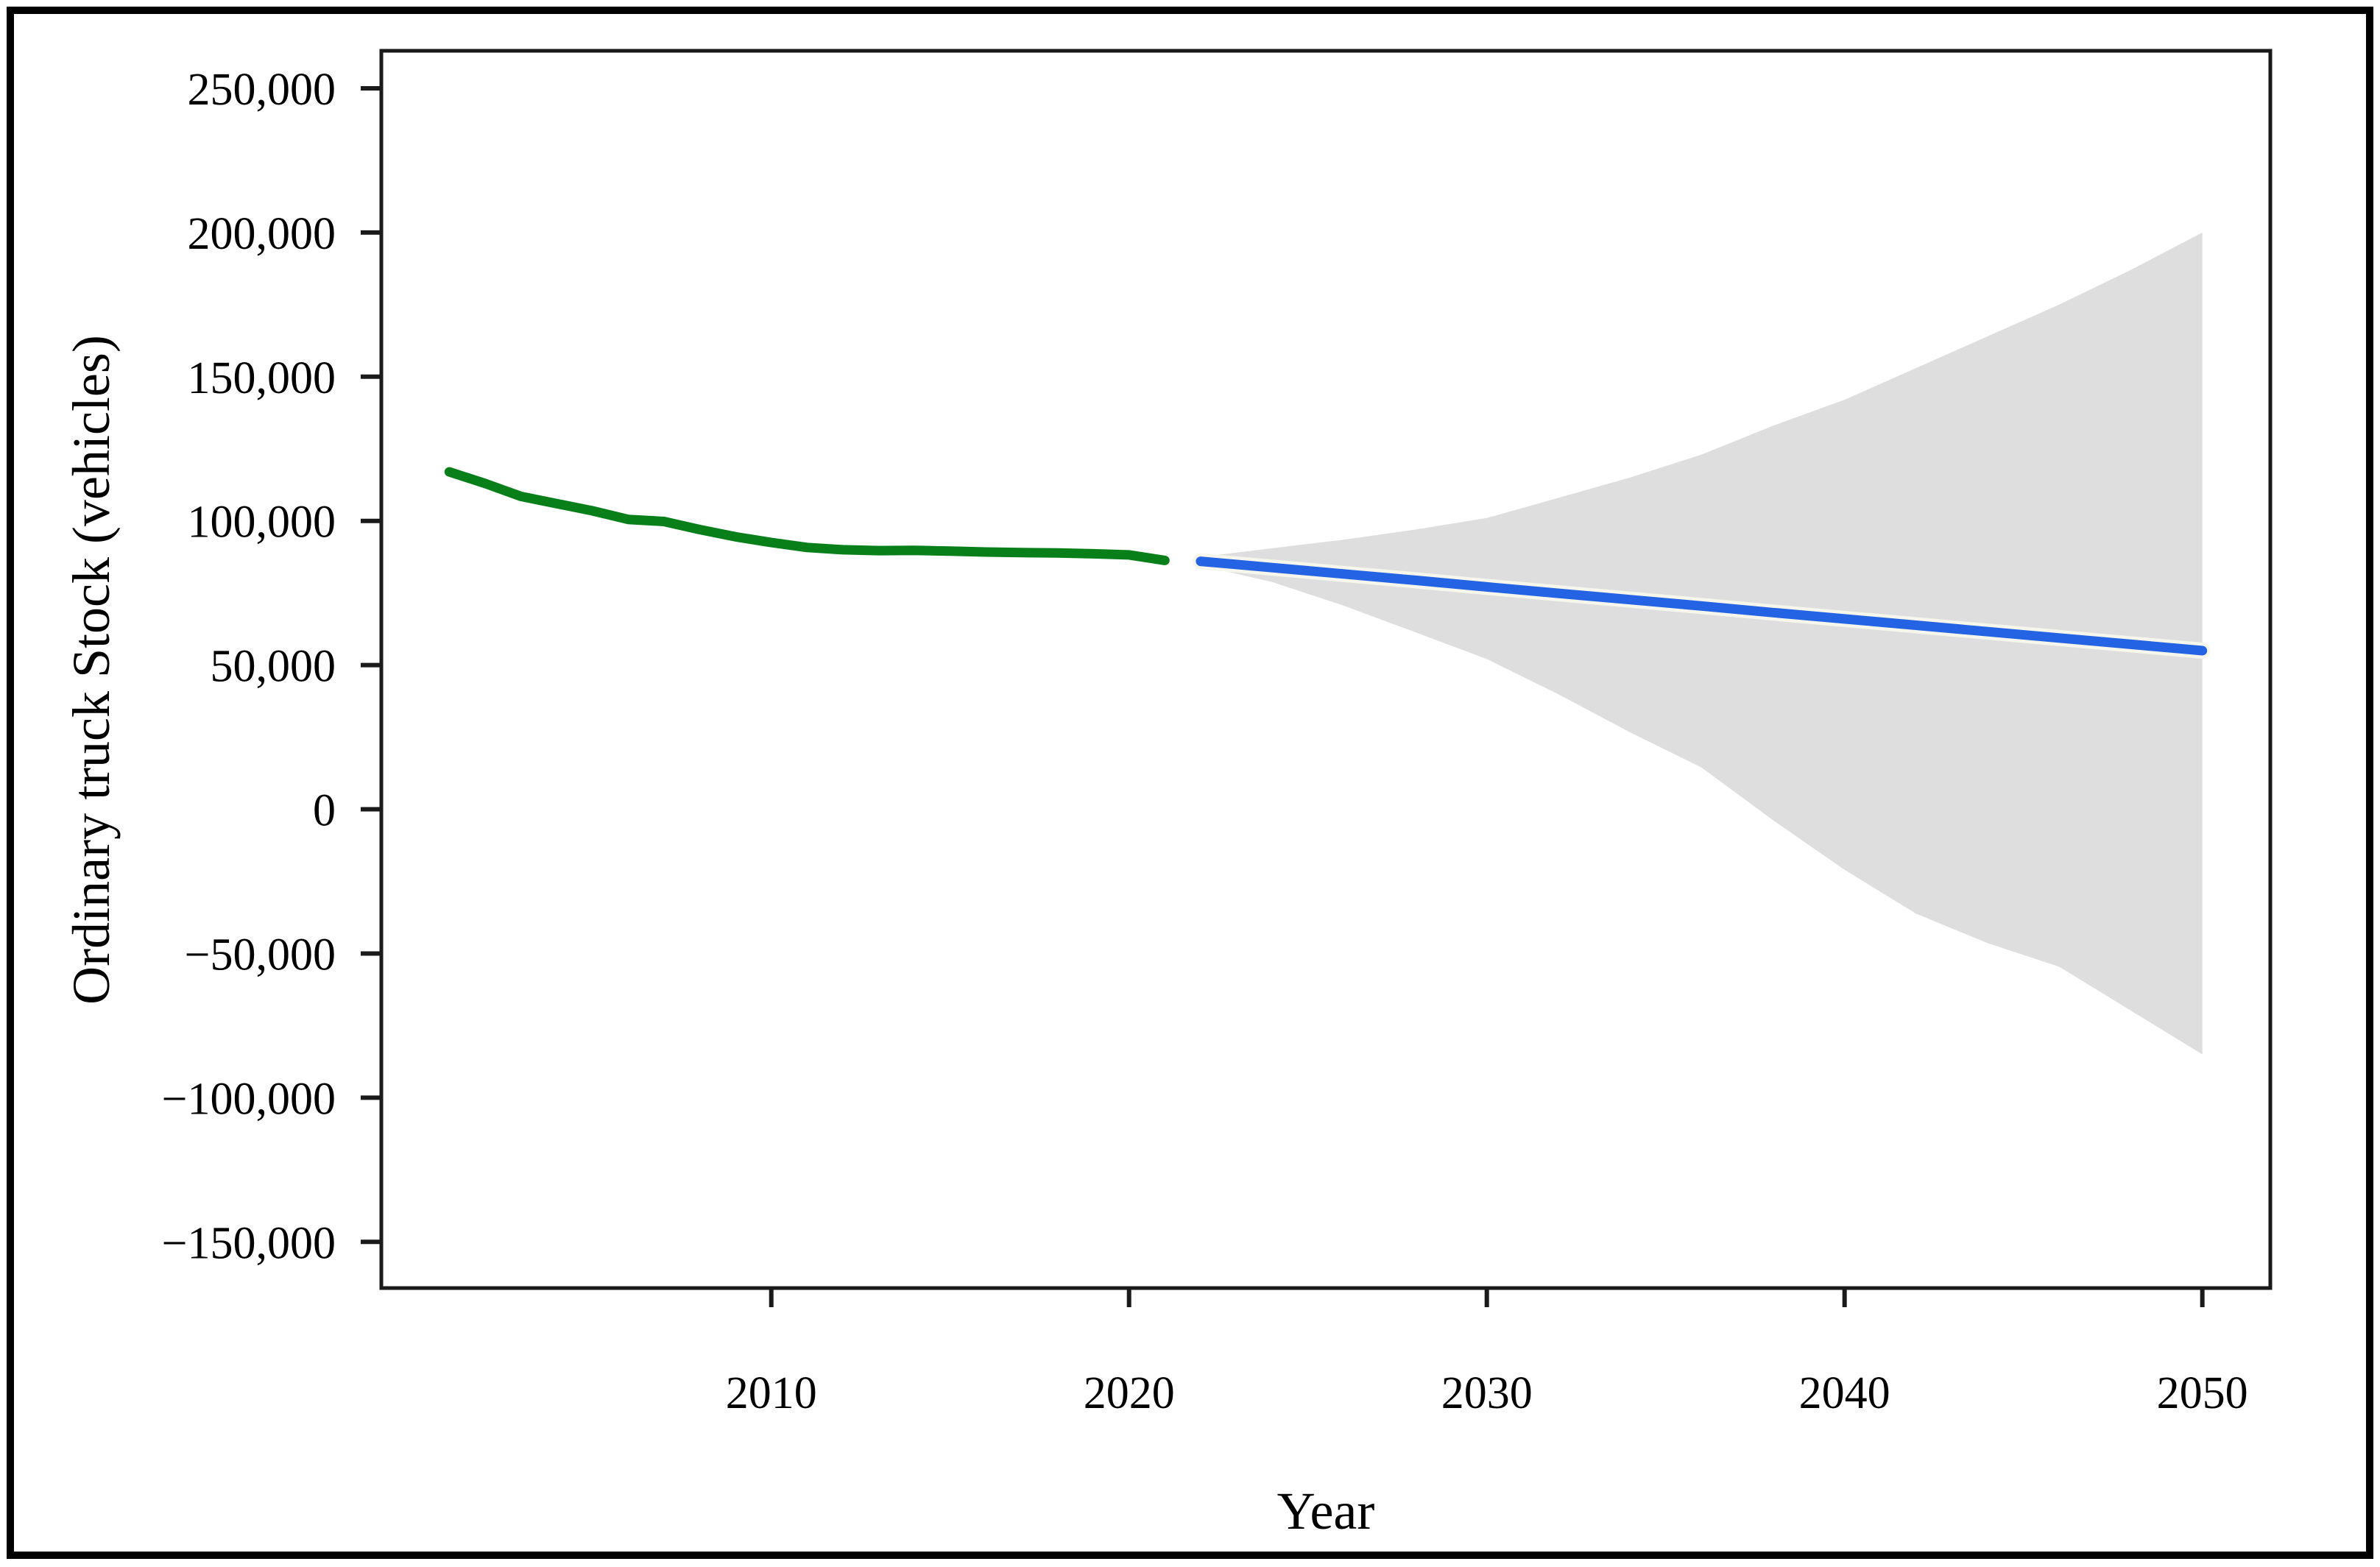  What do you see at coordinates (1129, 1393) in the screenshot?
I see `x-tick-label: 2020` at bounding box center [1129, 1393].